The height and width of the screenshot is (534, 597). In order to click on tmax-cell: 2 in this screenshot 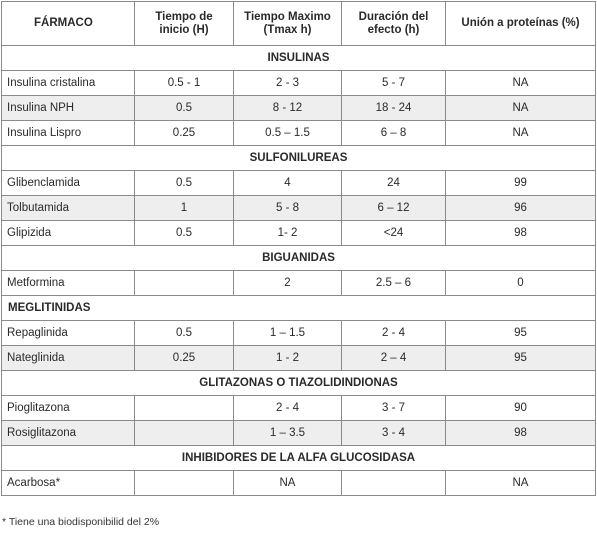, I will do `click(287, 283)`.